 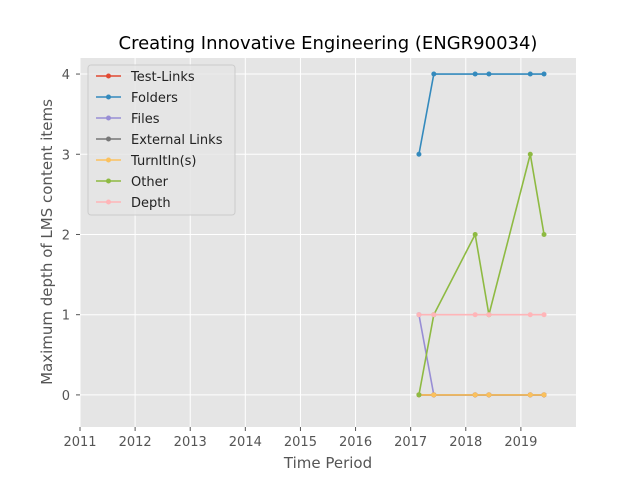 I want to click on legend-label: Folders, so click(x=154, y=98).